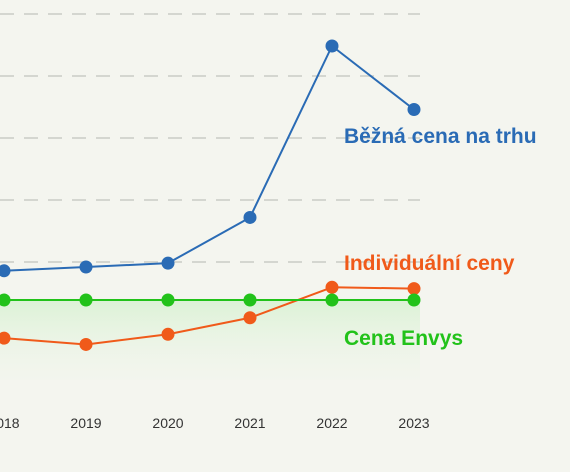  What do you see at coordinates (168, 300) in the screenshot?
I see `series-2-point-2020` at bounding box center [168, 300].